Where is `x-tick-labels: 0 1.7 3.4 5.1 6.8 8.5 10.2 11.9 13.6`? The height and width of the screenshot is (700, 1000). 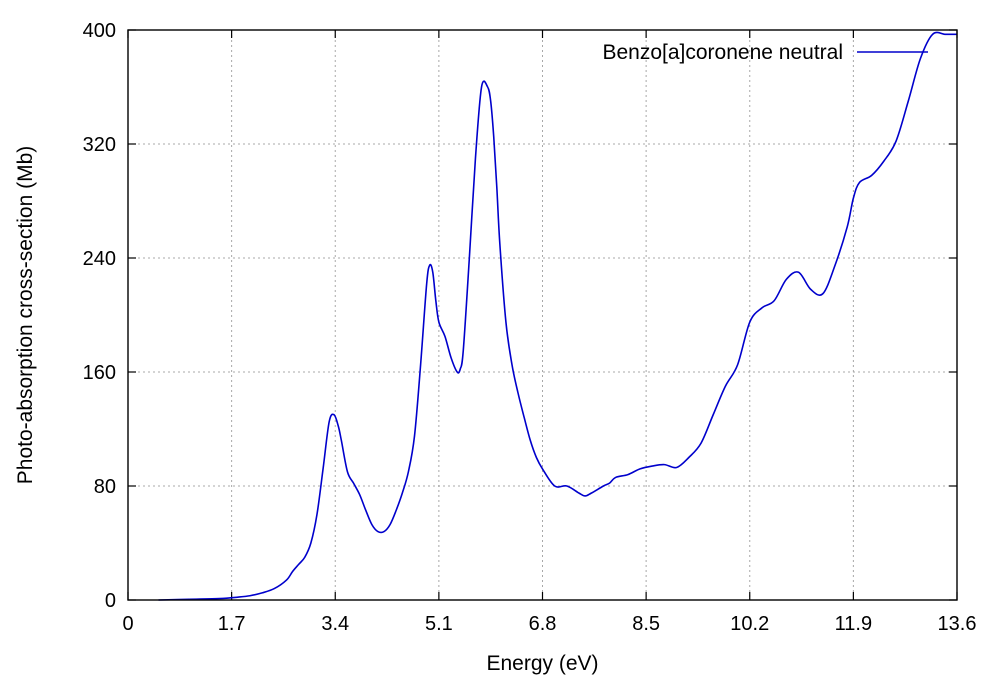
x-tick-labels: 0 1.7 3.4 5.1 6.8 8.5 10.2 11.9 13.6 is located at coordinates (549, 624).